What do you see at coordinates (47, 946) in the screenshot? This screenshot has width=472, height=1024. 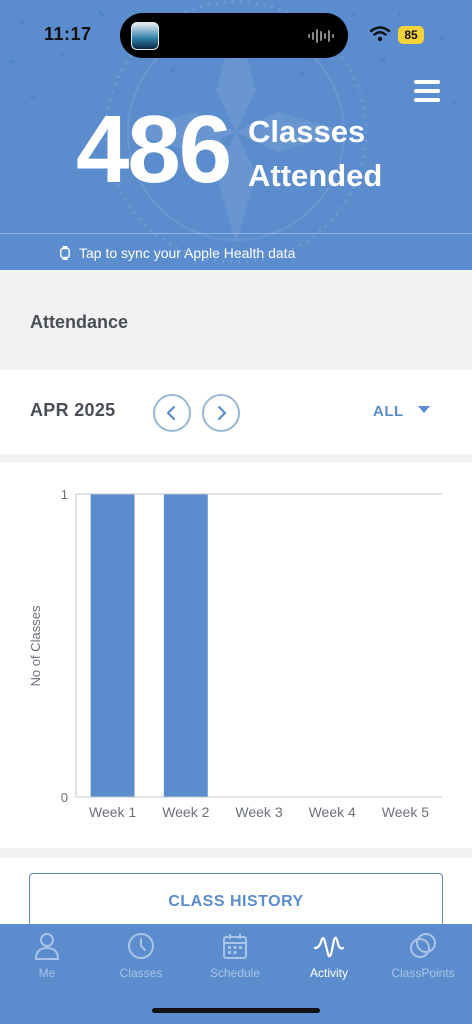 I see `person-icon` at bounding box center [47, 946].